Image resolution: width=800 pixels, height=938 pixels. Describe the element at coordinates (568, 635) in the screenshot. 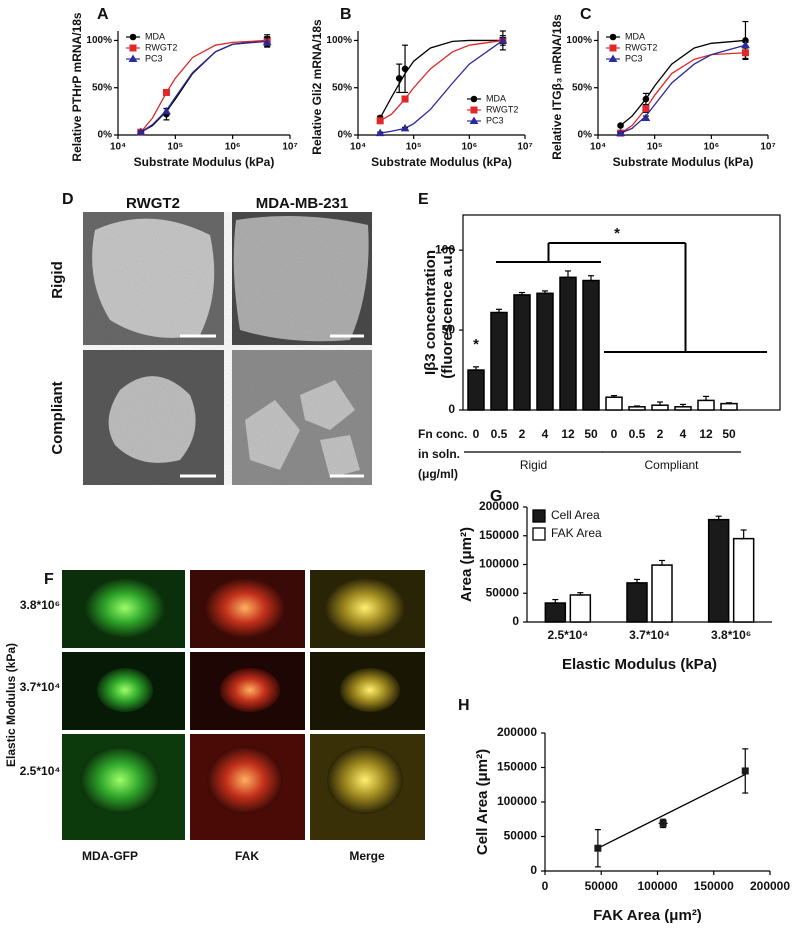

I see `x-tick-label: 2.5*10⁴` at that location.